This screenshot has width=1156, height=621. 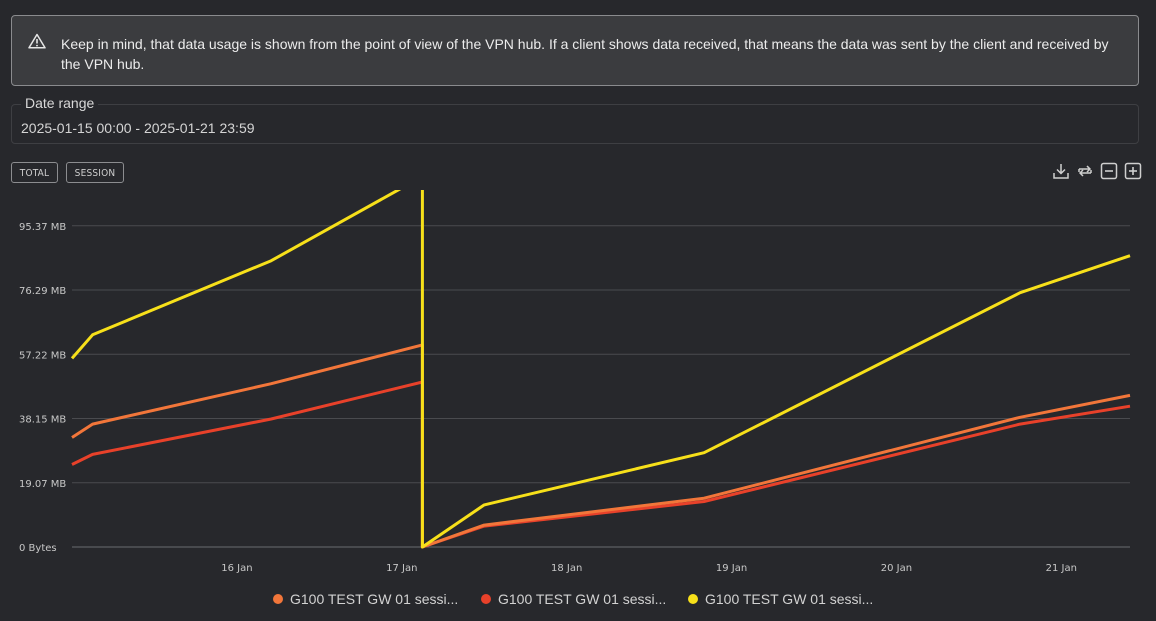 I want to click on date-range-label: Date range, so click(x=60, y=103).